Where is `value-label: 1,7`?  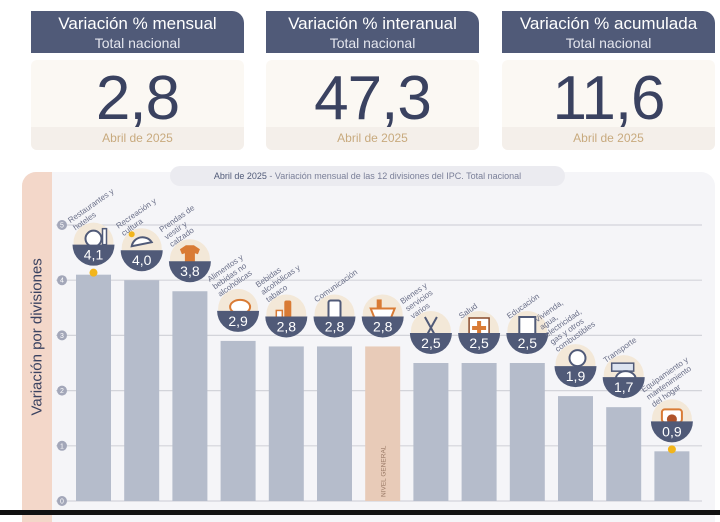 value-label: 1,7 is located at coordinates (624, 387).